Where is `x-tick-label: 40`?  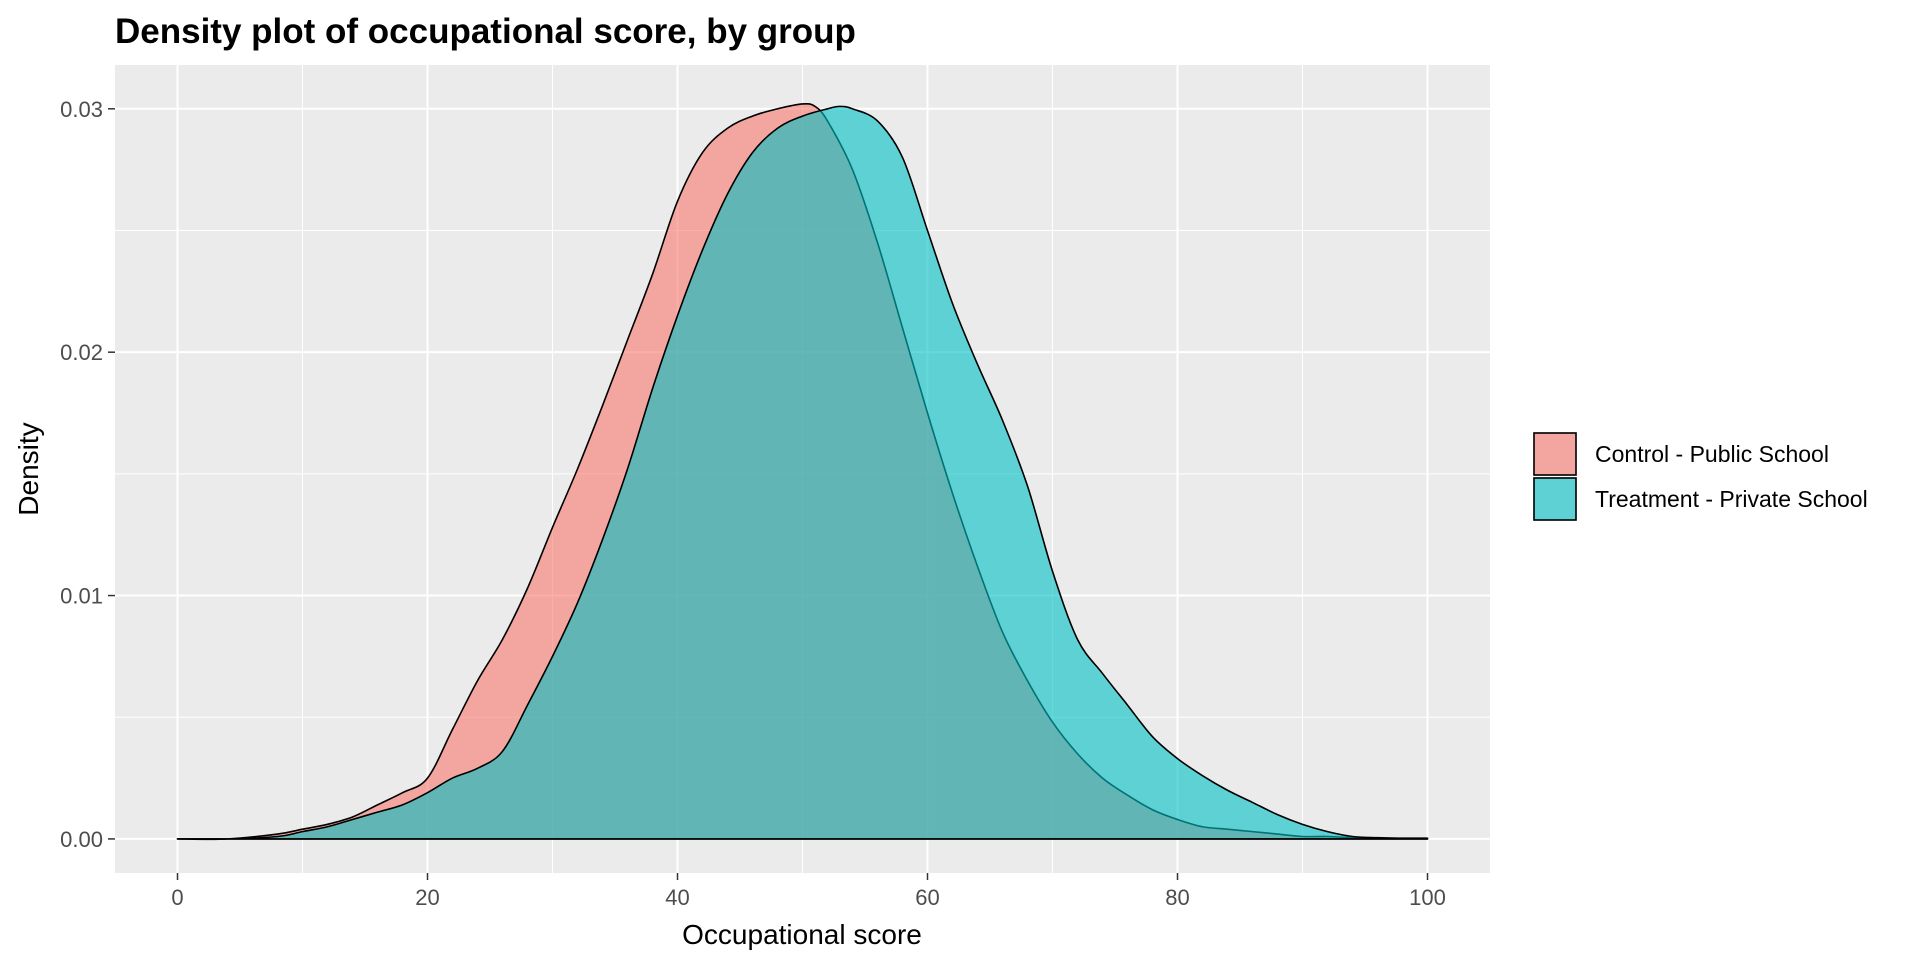 x-tick-label: 40 is located at coordinates (677, 897).